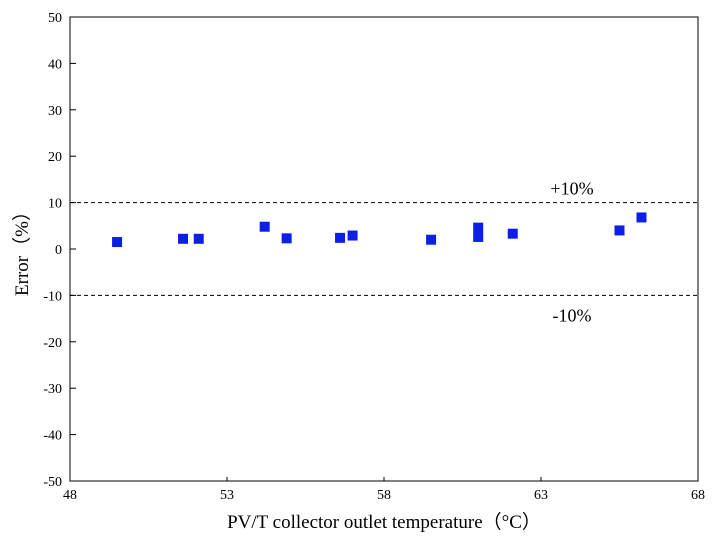 The height and width of the screenshot is (538, 717). Describe the element at coordinates (572, 315) in the screenshot. I see `reference-line-label: -10%` at that location.